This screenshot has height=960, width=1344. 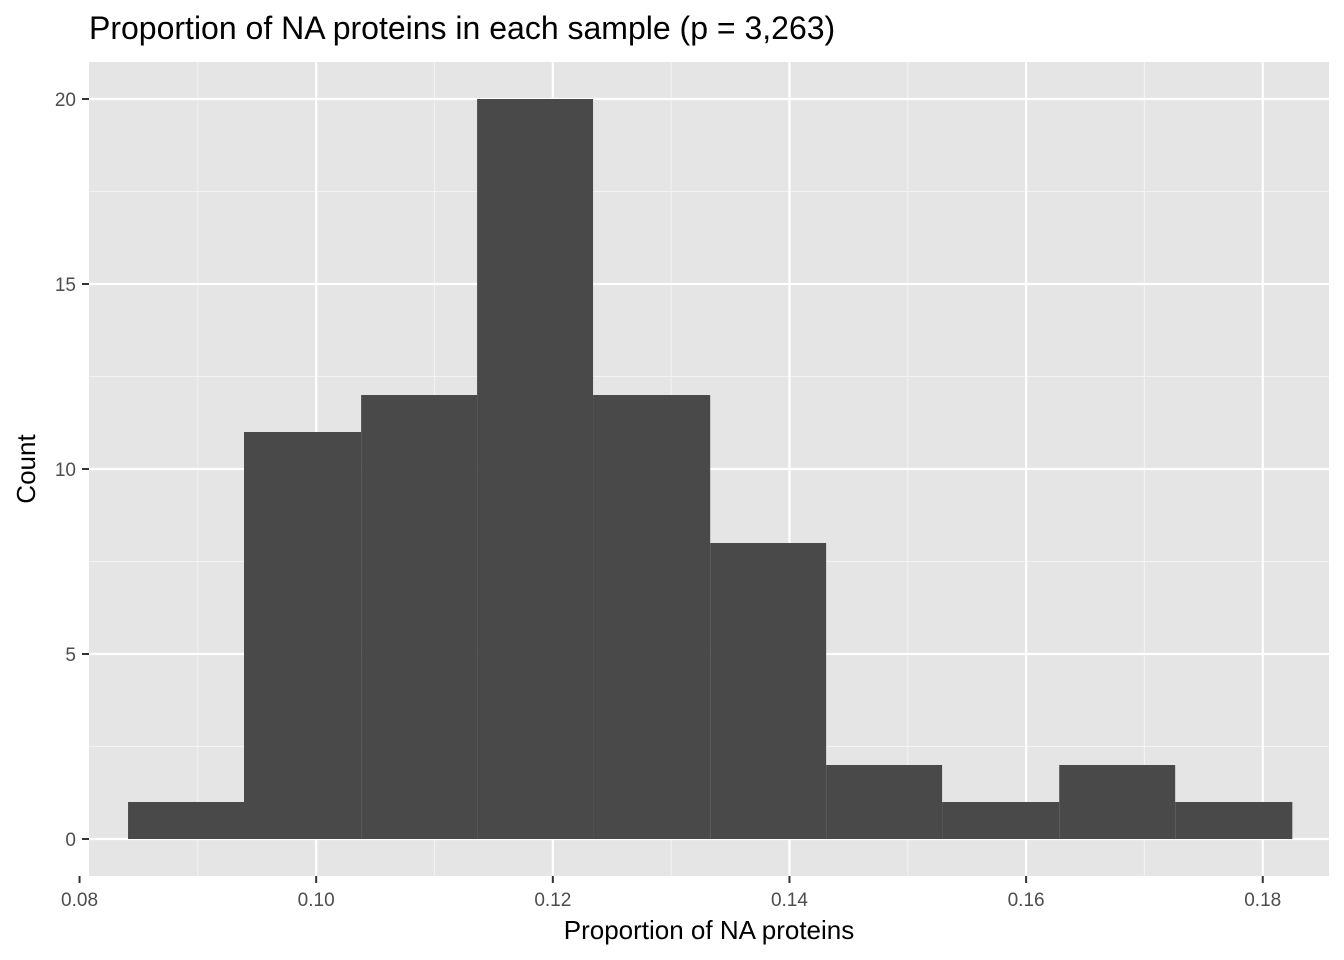 I want to click on x-tick-label: 0.14, so click(x=789, y=900).